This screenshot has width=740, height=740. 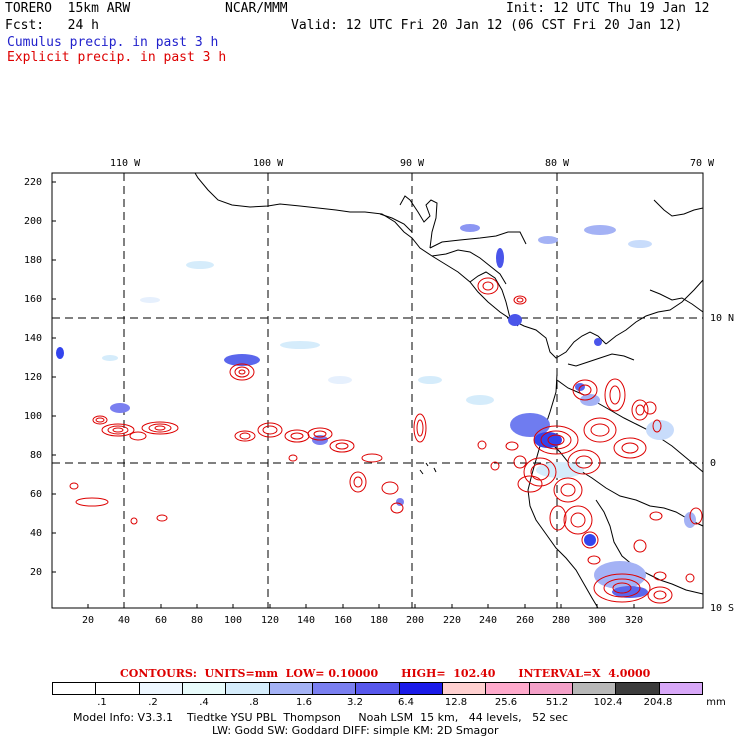 I want to click on x-tick-label: 220, so click(x=452, y=620).